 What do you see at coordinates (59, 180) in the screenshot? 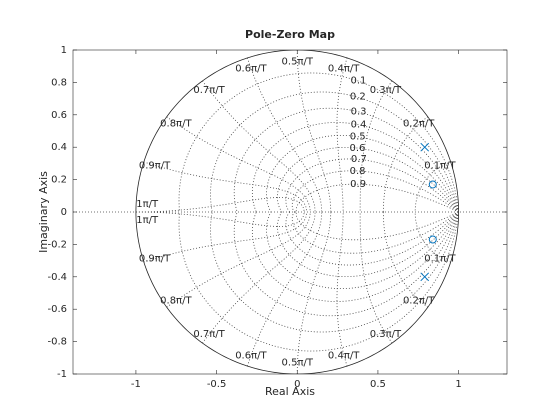
I see `y-tick-label: 0.2` at bounding box center [59, 180].